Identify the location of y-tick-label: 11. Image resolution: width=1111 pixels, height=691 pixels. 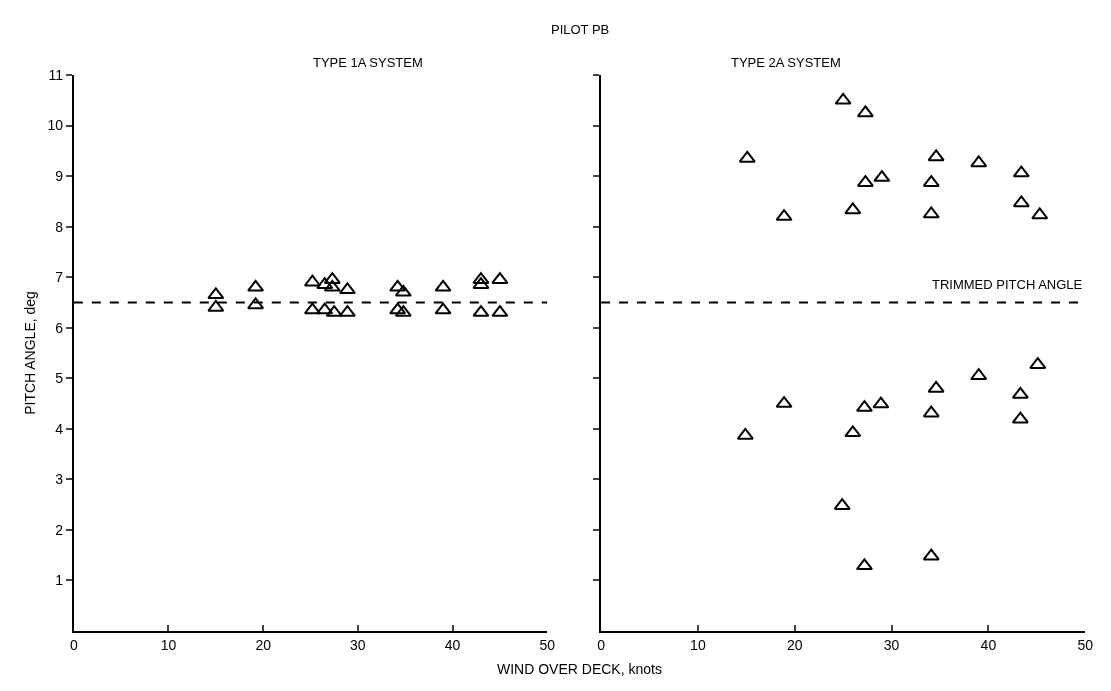
(56, 74).